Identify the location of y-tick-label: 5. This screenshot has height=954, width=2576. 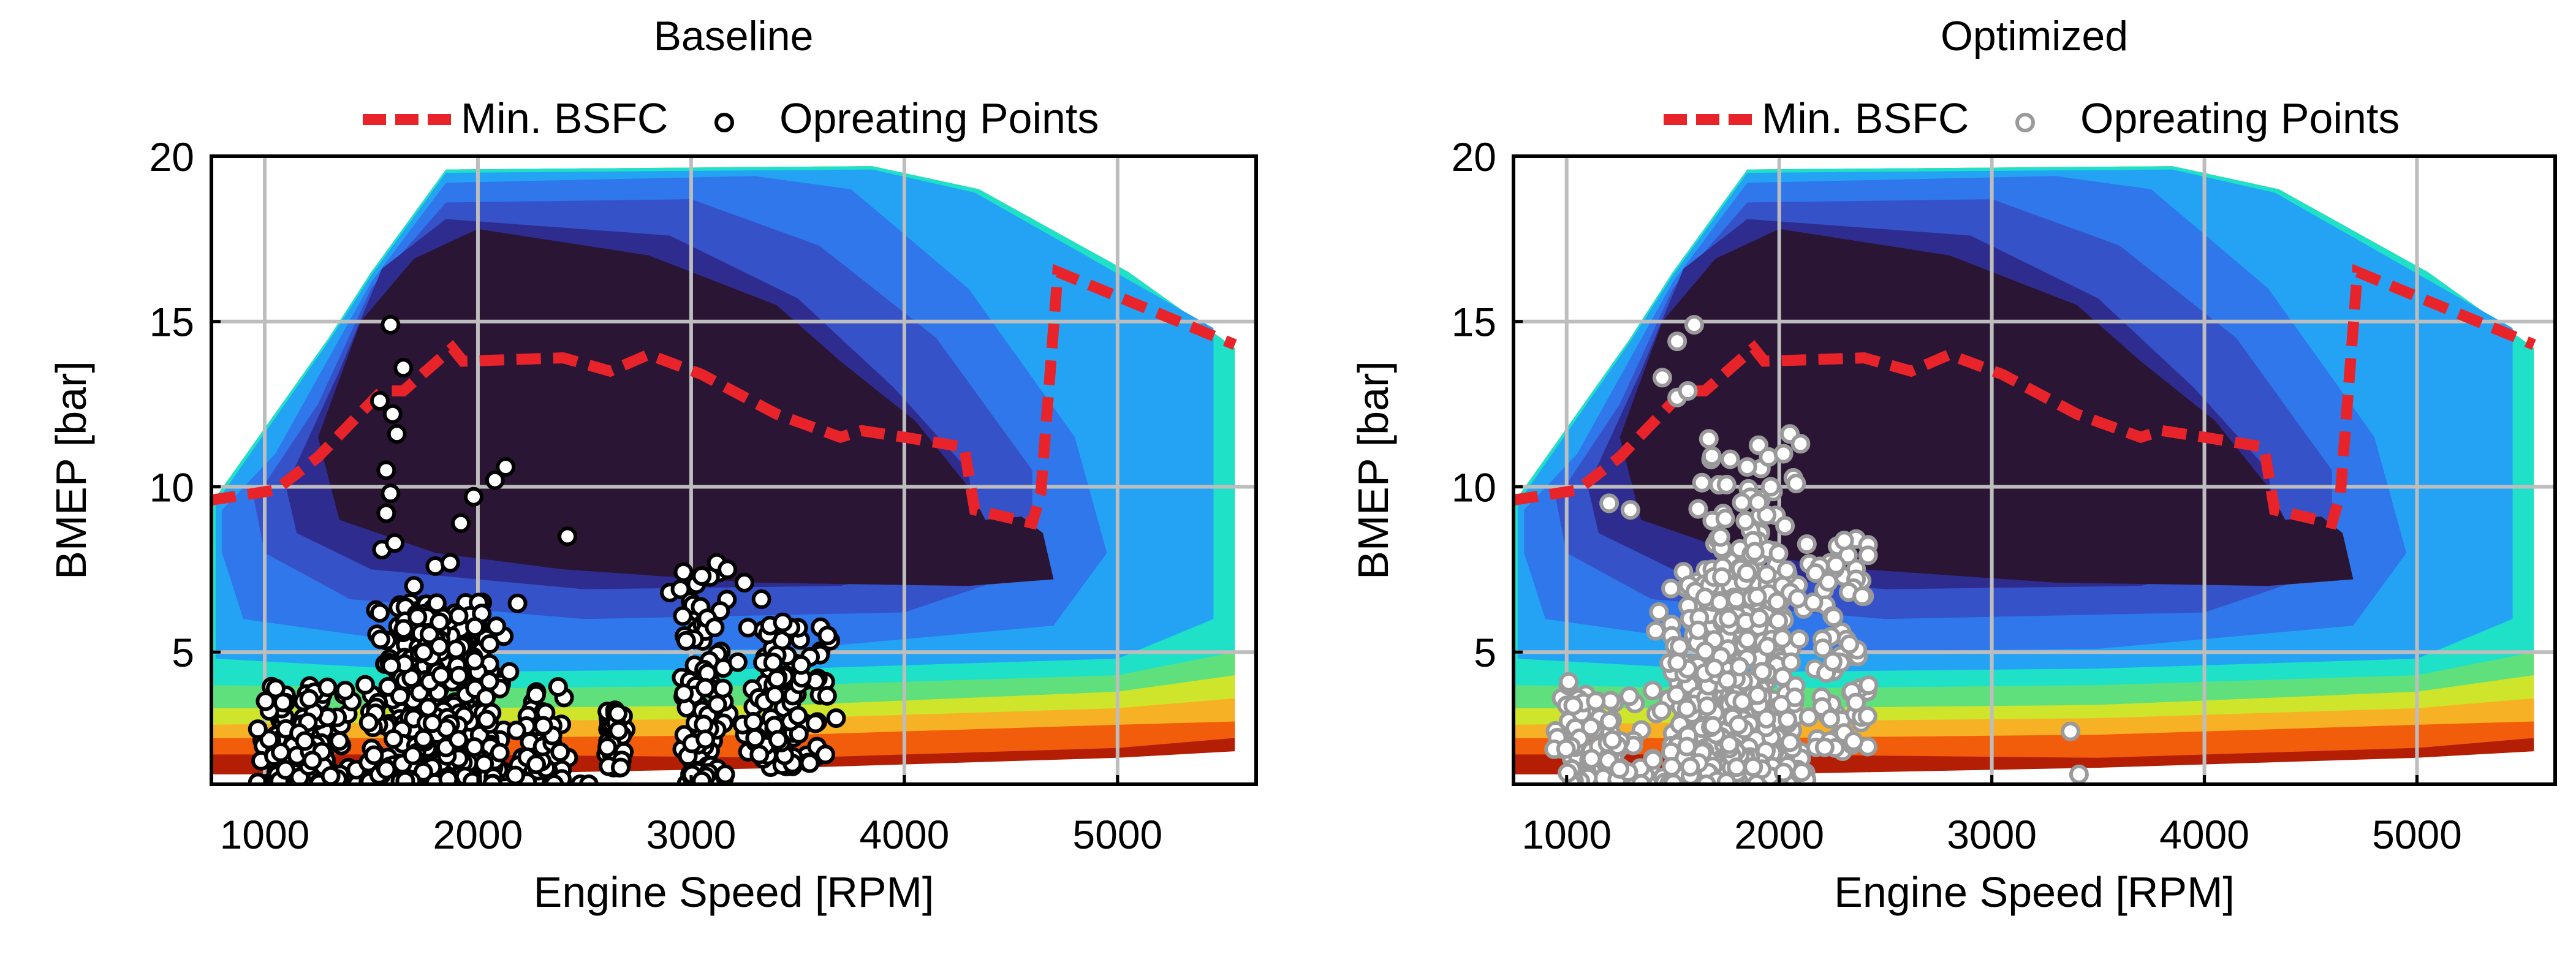
(1485, 652).